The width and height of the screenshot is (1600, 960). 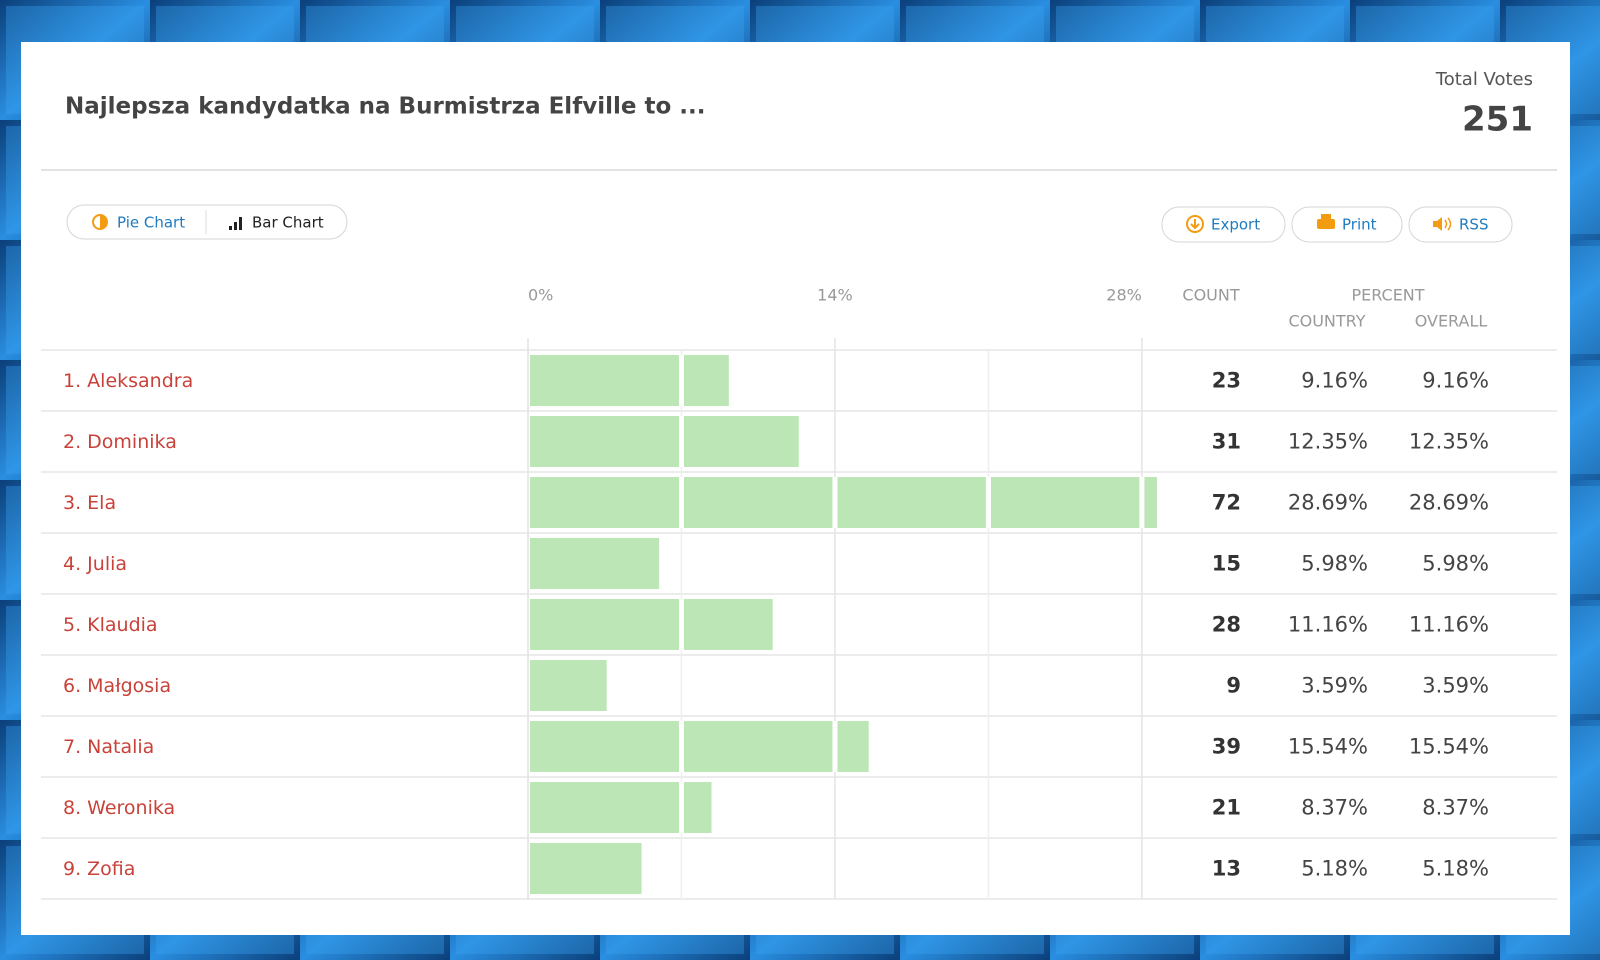 I want to click on pie-chart-button: Pie Chart, so click(x=138, y=223).